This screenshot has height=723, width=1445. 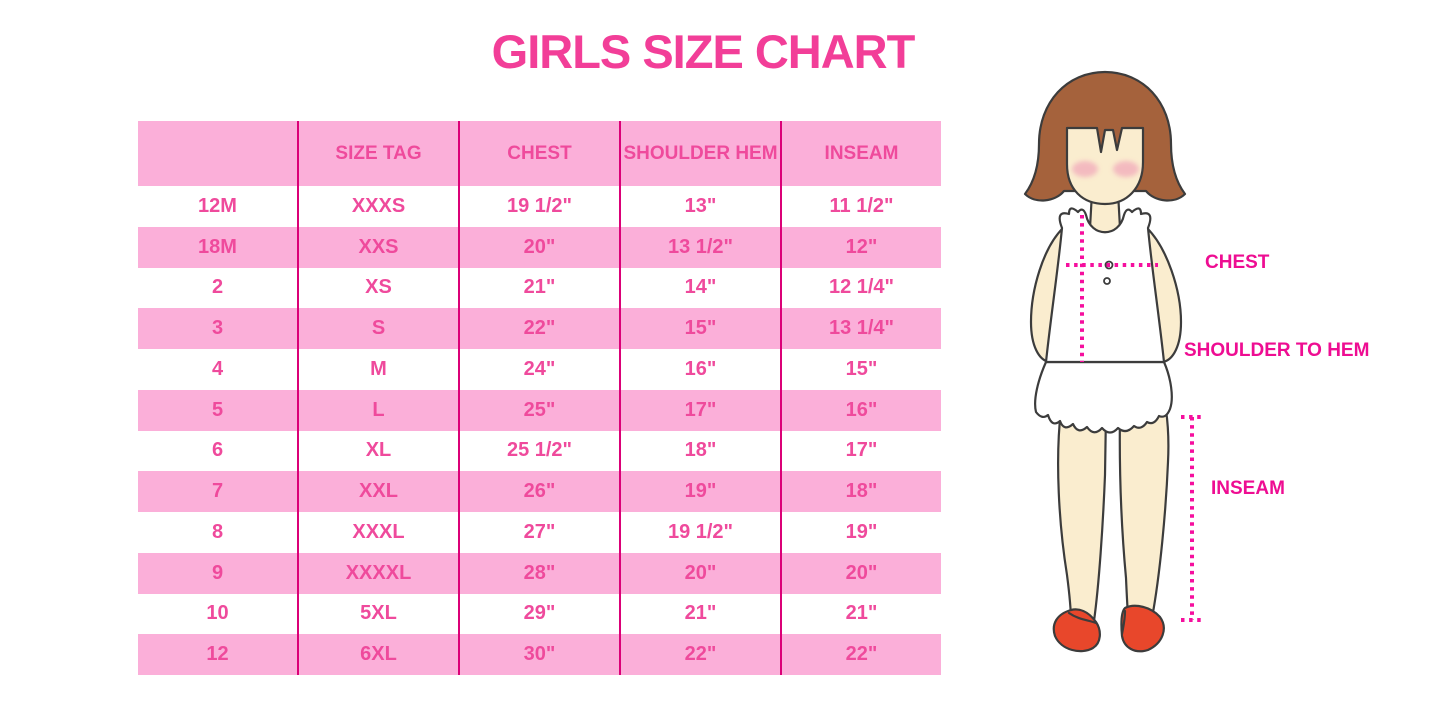 What do you see at coordinates (378, 369) in the screenshot?
I see `table-cell: M` at bounding box center [378, 369].